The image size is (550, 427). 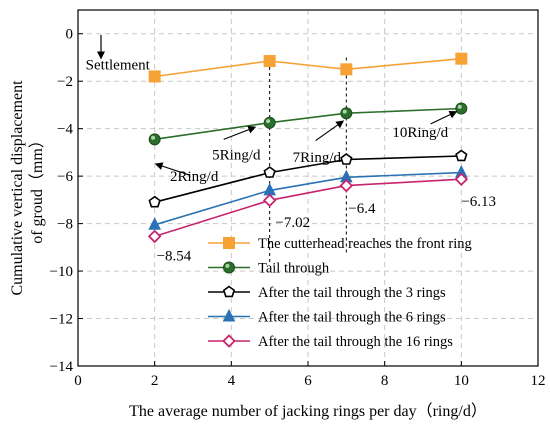 I want to click on x-tick-label: 8, so click(x=385, y=381).